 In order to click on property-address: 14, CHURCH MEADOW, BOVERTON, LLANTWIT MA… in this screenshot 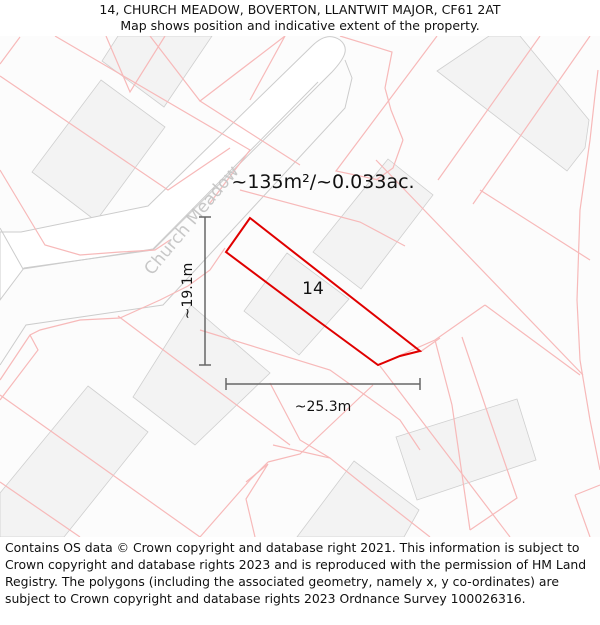, I will do `click(300, 9)`.